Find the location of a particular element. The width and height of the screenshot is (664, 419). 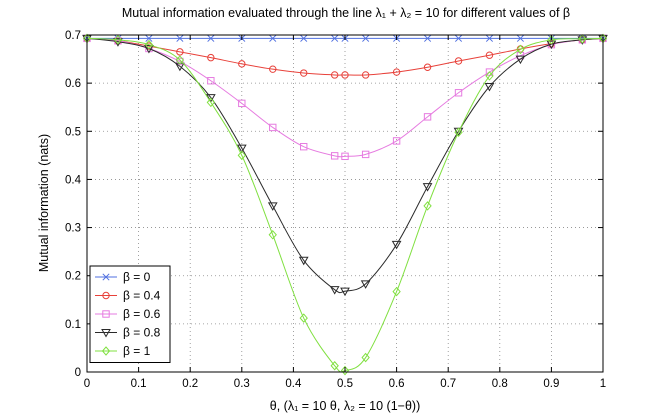

x-axis-label: θ, (λ₁ = 10 θ, λ₂ = 10 (1−θ)) is located at coordinates (345, 406).